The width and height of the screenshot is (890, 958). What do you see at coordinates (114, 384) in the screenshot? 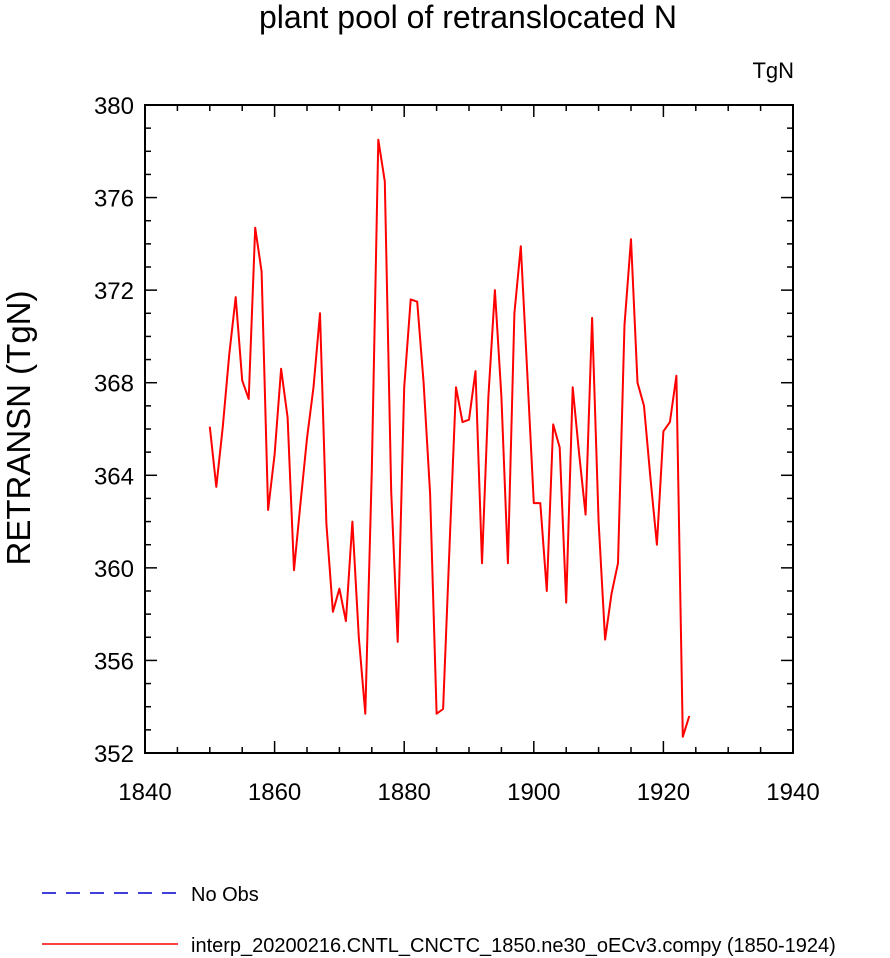
I see `y-tick-label: 368` at bounding box center [114, 384].